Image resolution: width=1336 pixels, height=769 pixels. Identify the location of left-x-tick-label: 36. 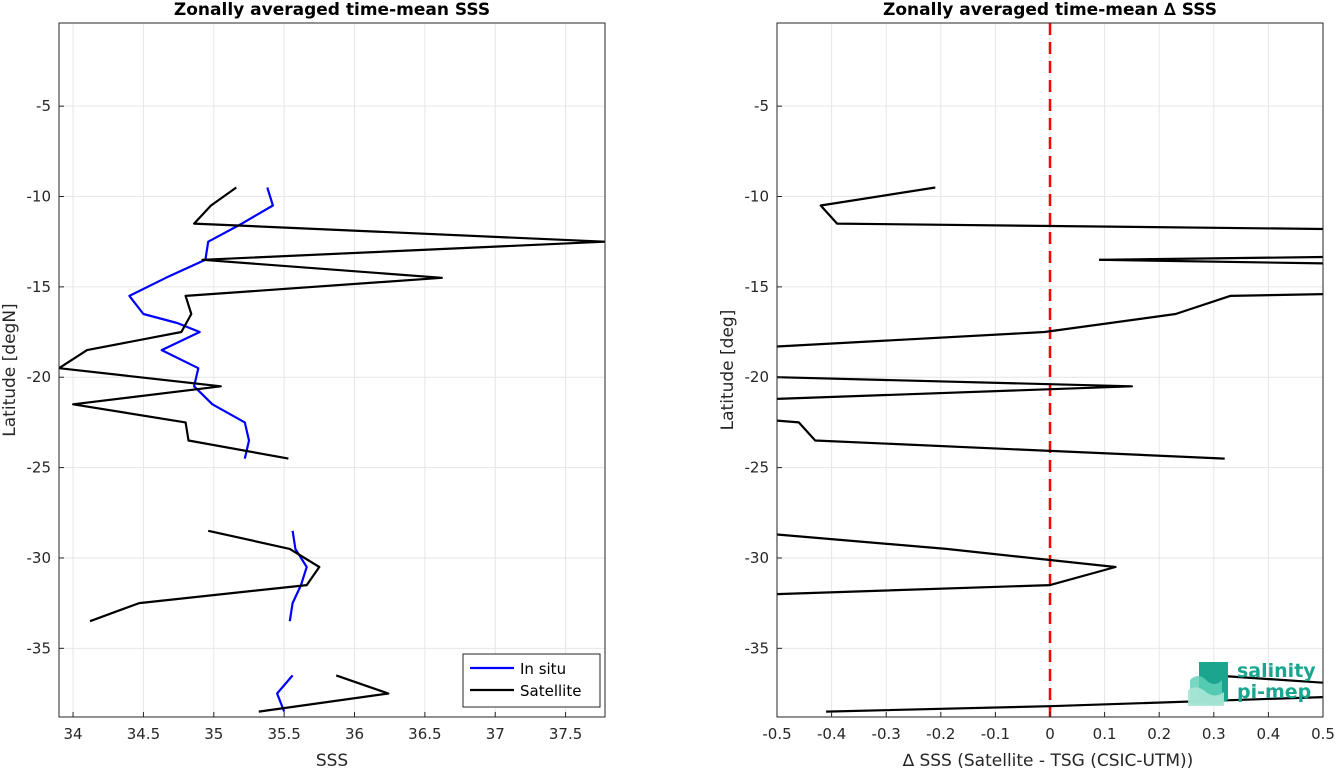
(354, 734).